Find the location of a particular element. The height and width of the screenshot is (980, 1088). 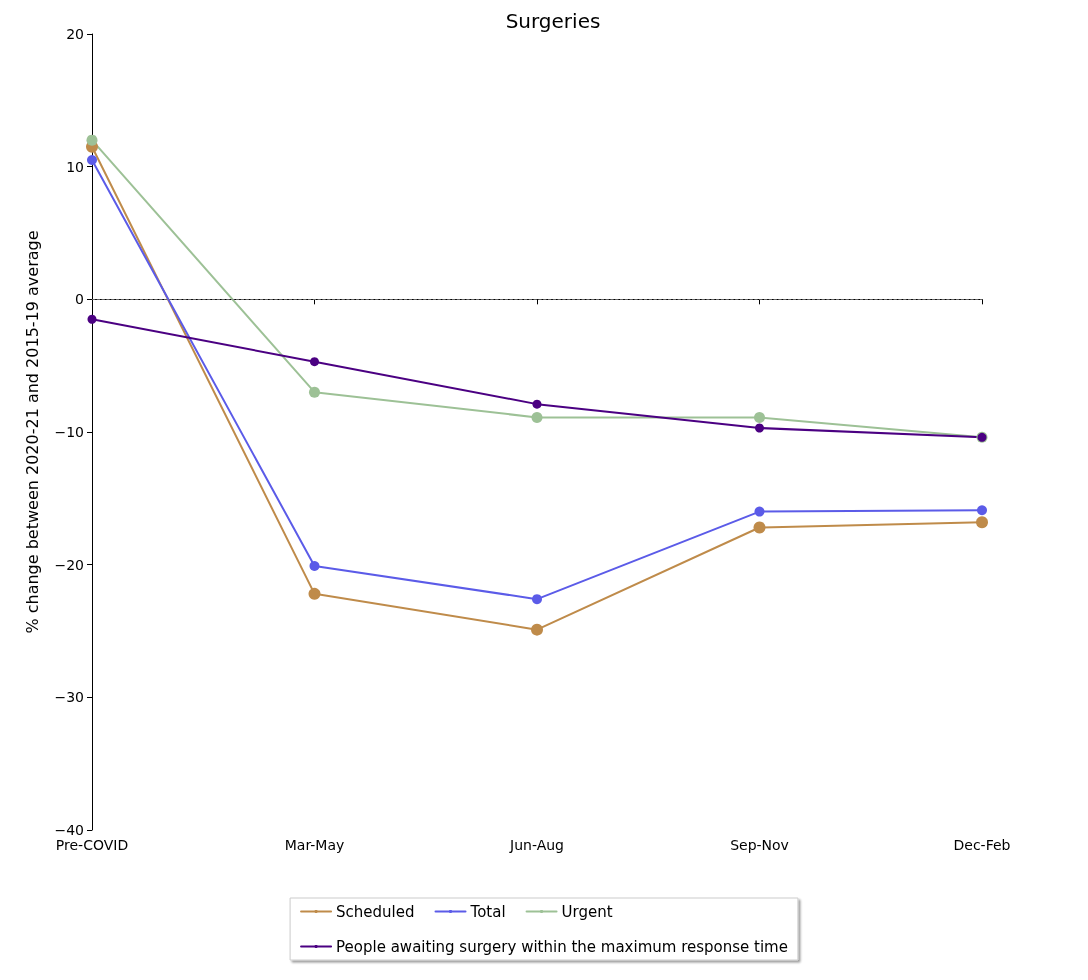

y-tick-label: −20 is located at coordinates (69, 564).